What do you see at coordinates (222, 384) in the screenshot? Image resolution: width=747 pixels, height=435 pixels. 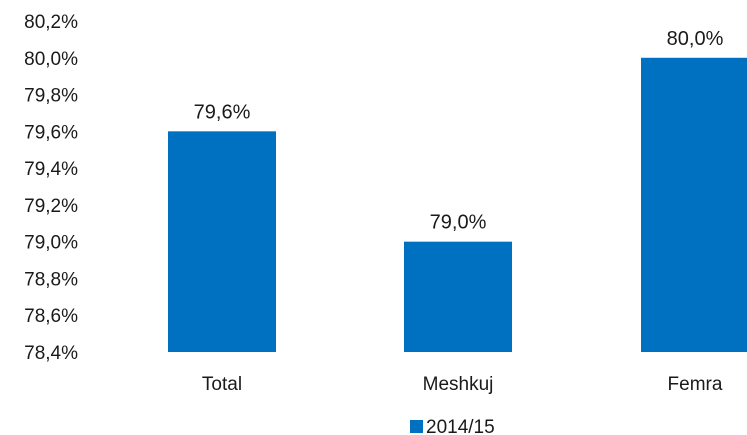 I see `category-label-total: Total` at bounding box center [222, 384].